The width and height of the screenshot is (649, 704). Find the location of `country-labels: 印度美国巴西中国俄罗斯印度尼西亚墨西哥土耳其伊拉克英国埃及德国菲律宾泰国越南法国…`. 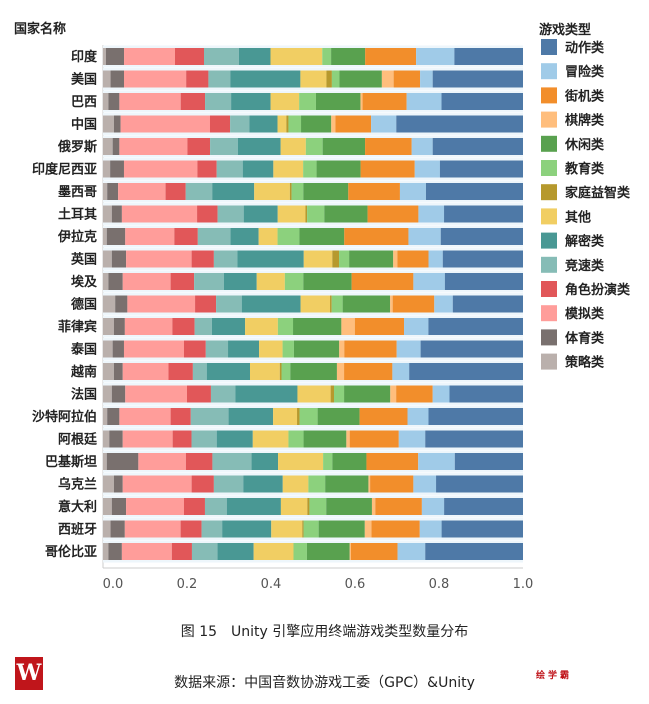

country-labels: 印度美国巴西中国俄罗斯印度尼西亚墨西哥土耳其伊拉克英国埃及德国菲律宾泰国越南法国… is located at coordinates (65, 304).